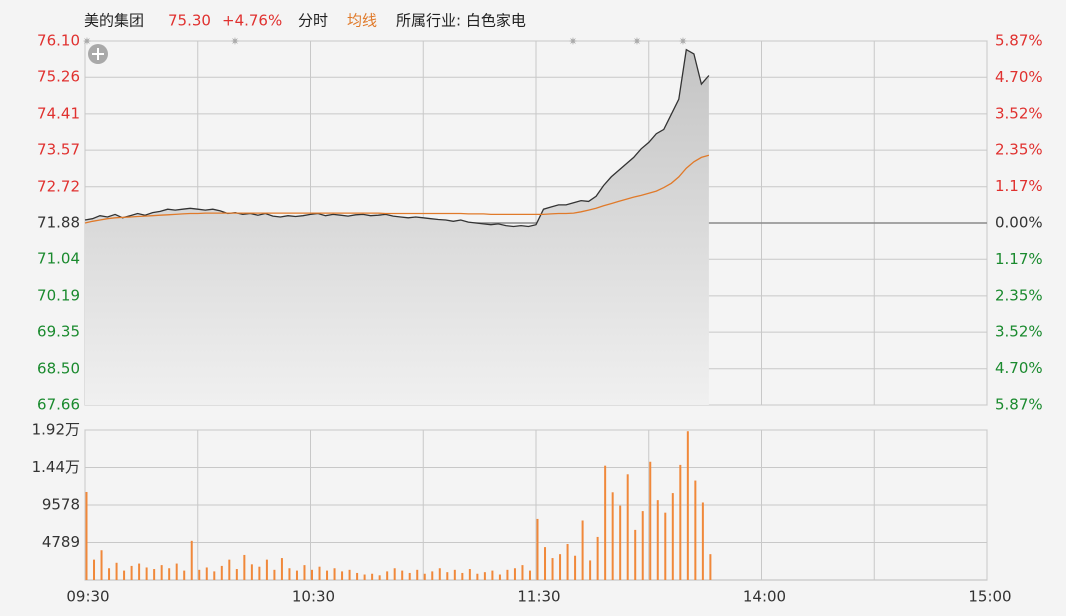 This screenshot has height=616, width=1066. What do you see at coordinates (58, 405) in the screenshot?
I see `y-tick-label: 67.66` at bounding box center [58, 405].